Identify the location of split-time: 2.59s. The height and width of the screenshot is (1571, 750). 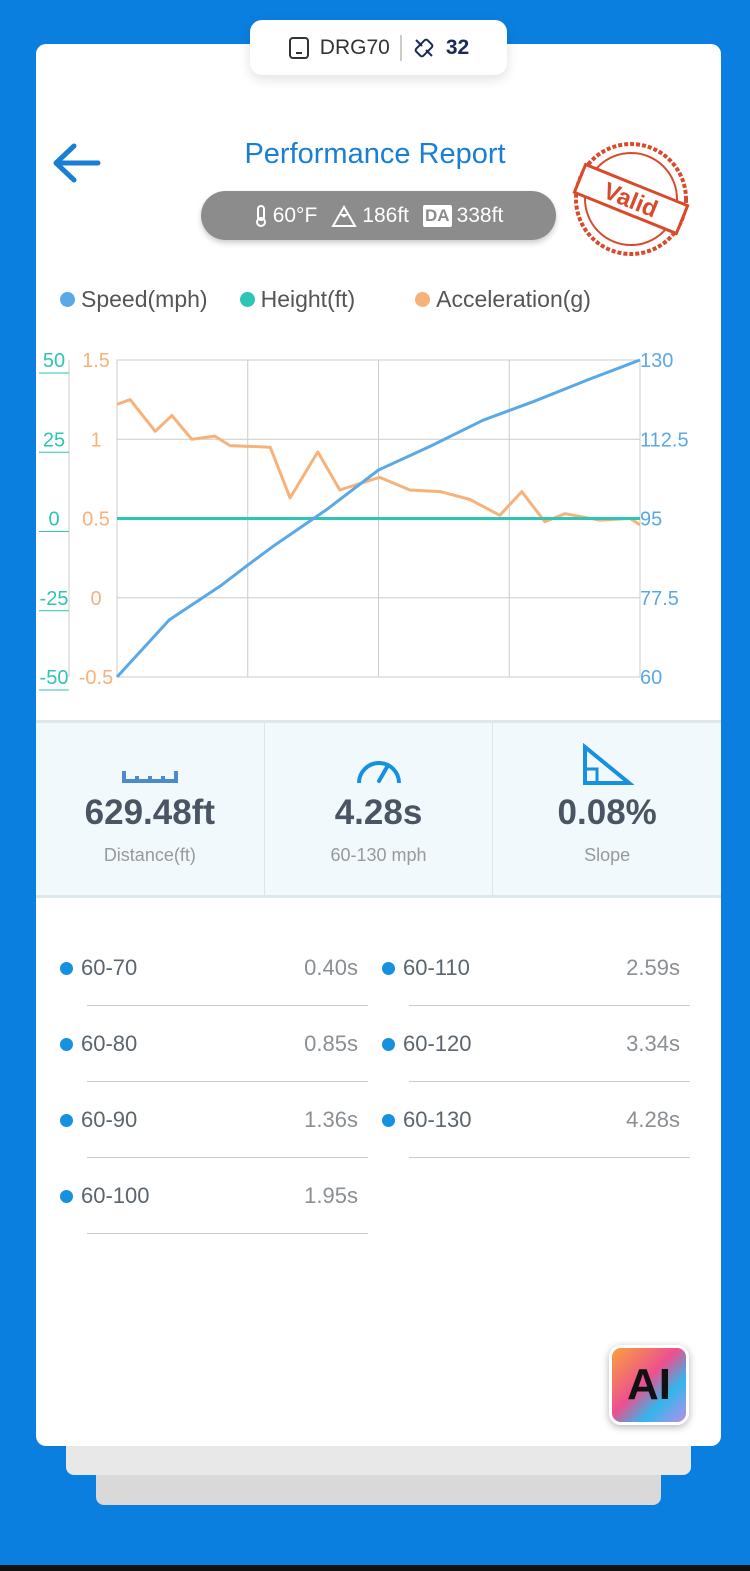
(653, 967).